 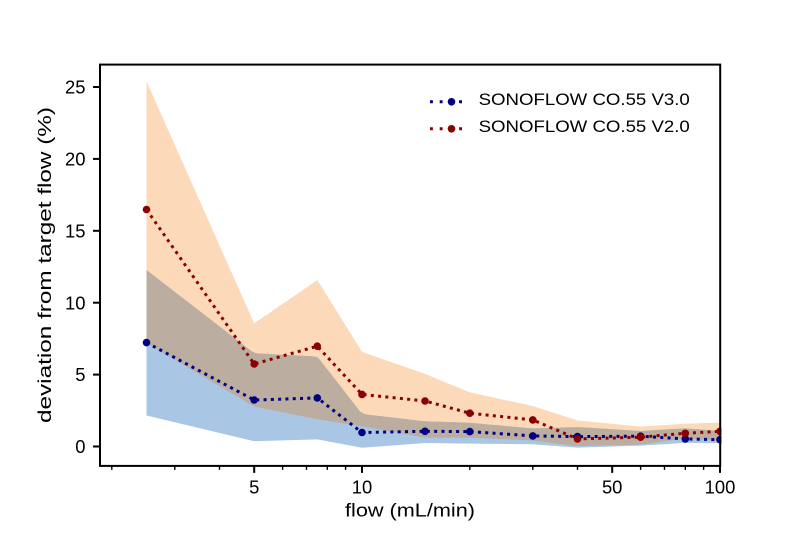 What do you see at coordinates (44, 265) in the screenshot?
I see `svg-text: deviation from target flow (%)` at bounding box center [44, 265].